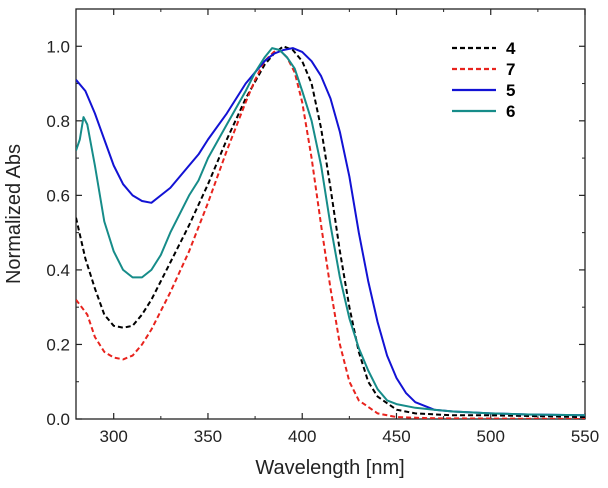  Describe the element at coordinates (114, 436) in the screenshot. I see `x-tick-label: 300` at that location.